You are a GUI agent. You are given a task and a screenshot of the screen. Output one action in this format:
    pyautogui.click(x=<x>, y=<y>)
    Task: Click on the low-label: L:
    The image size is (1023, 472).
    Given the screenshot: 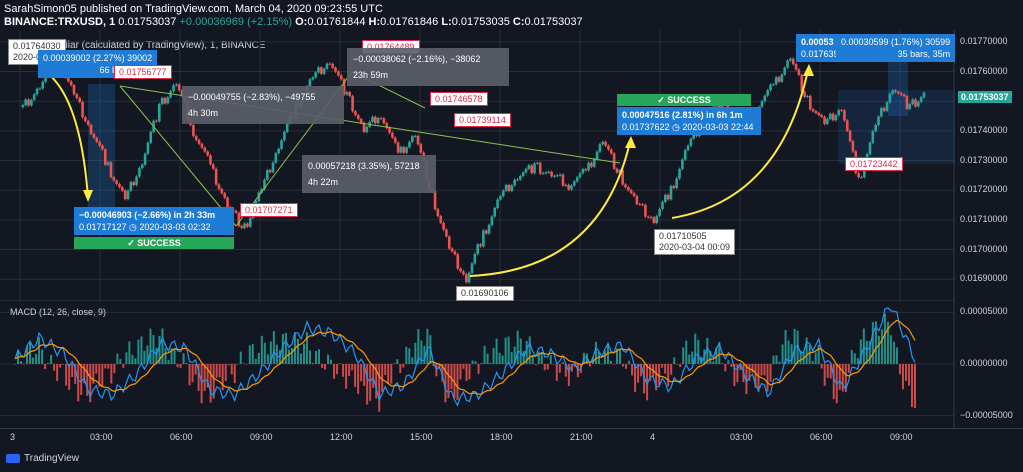 What is the action you would take?
    pyautogui.click(x=446, y=22)
    